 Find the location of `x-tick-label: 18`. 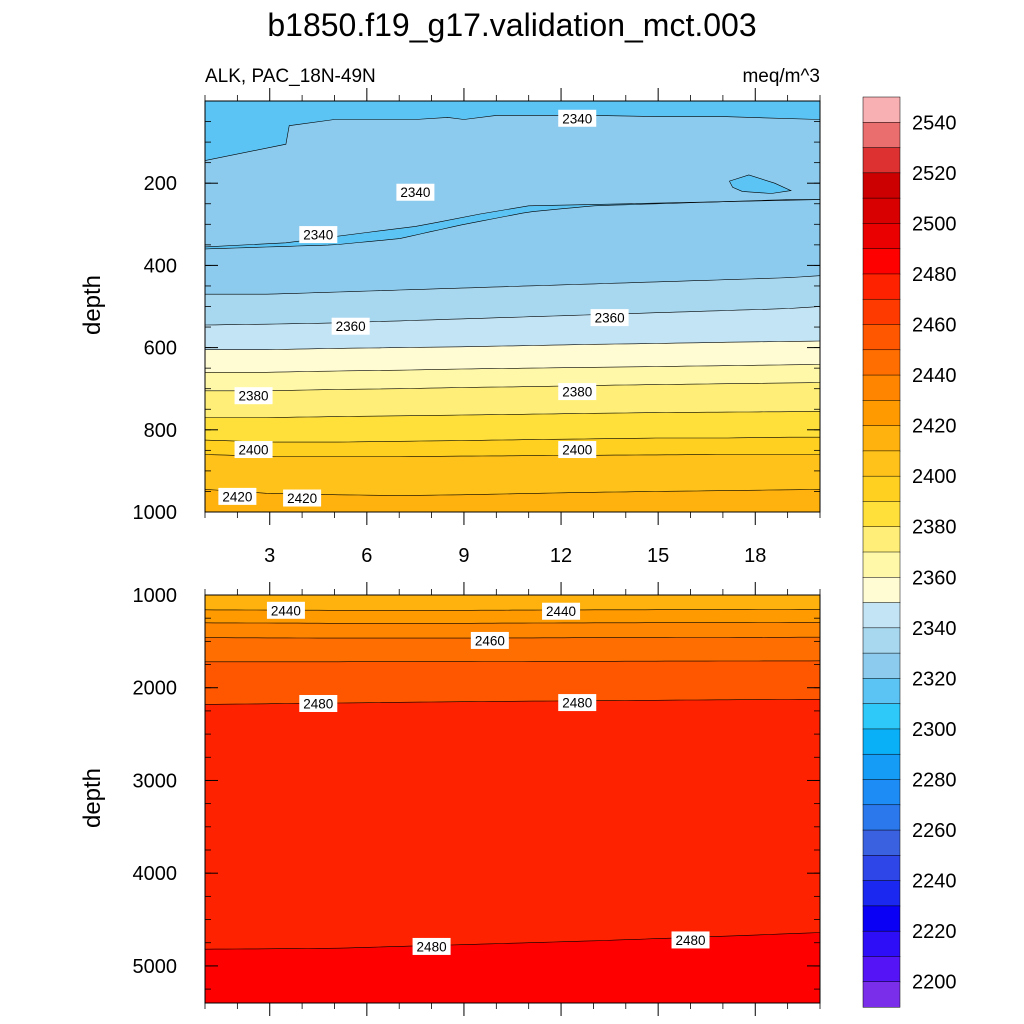

x-tick-label: 18 is located at coordinates (755, 556).